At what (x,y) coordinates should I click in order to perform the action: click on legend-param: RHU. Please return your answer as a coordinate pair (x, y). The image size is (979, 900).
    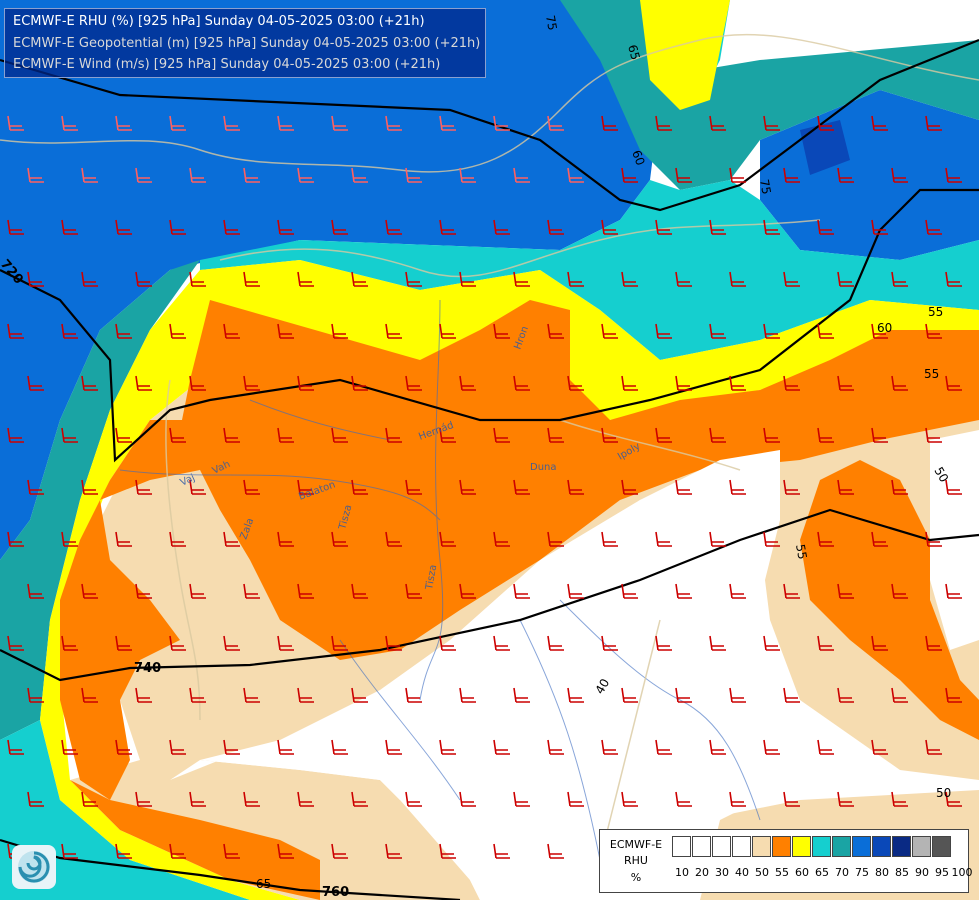
    Looking at the image, I should click on (636, 860).